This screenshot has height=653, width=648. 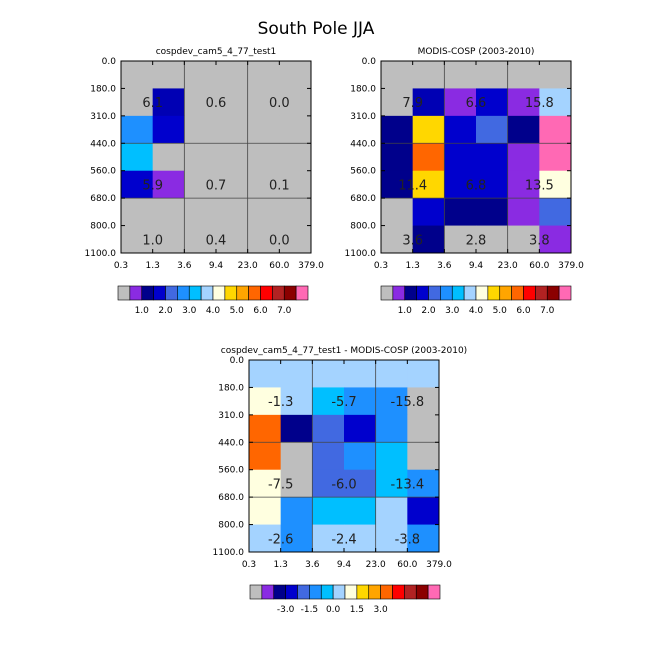 What do you see at coordinates (165, 311) in the screenshot?
I see `colorbar-label: 2.0` at bounding box center [165, 311].